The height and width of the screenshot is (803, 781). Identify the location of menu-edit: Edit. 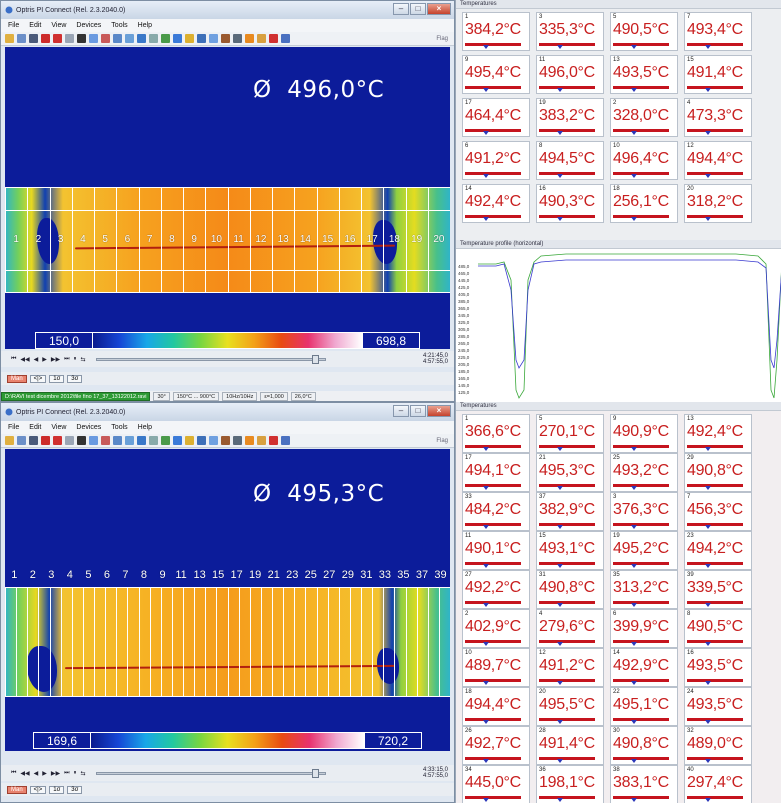
(35, 25).